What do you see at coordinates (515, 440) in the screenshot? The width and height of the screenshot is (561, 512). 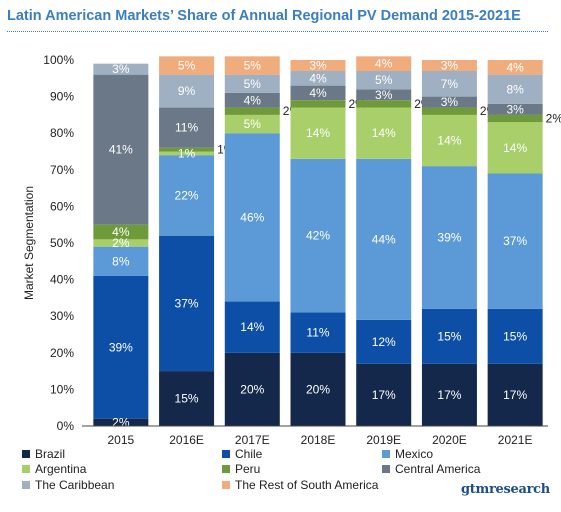 I see `x-tick-label: 2021E` at bounding box center [515, 440].